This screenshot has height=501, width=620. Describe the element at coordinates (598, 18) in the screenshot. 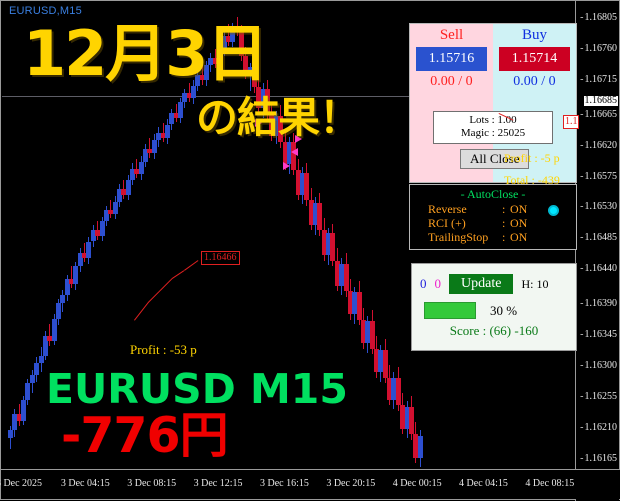

I see `price-tick: -1.16805` at that location.